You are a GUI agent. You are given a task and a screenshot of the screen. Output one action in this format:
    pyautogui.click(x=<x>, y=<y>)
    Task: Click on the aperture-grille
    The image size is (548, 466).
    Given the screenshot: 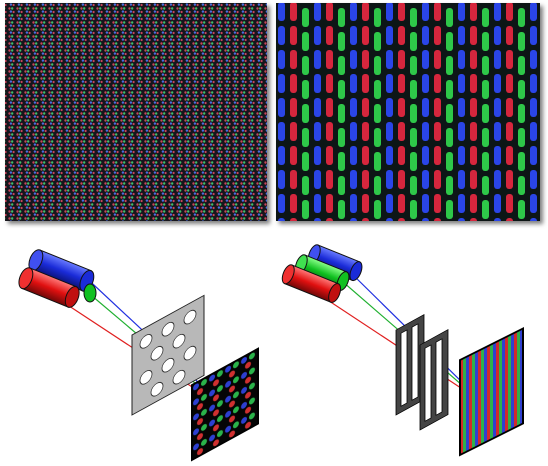 What is the action you would take?
    pyautogui.click(x=422, y=372)
    